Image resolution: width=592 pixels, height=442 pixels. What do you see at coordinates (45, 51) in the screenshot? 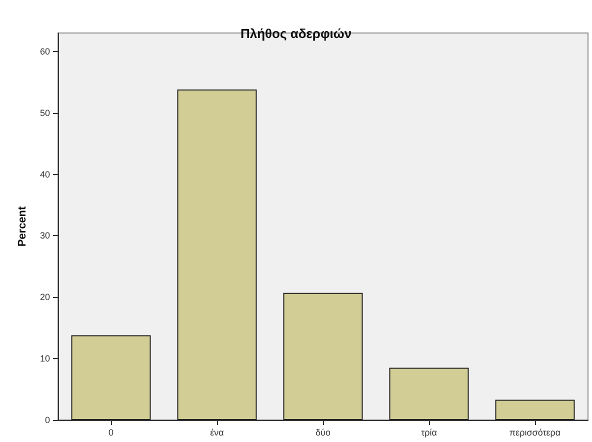
I see `y-tick-label: 60` at bounding box center [45, 51].